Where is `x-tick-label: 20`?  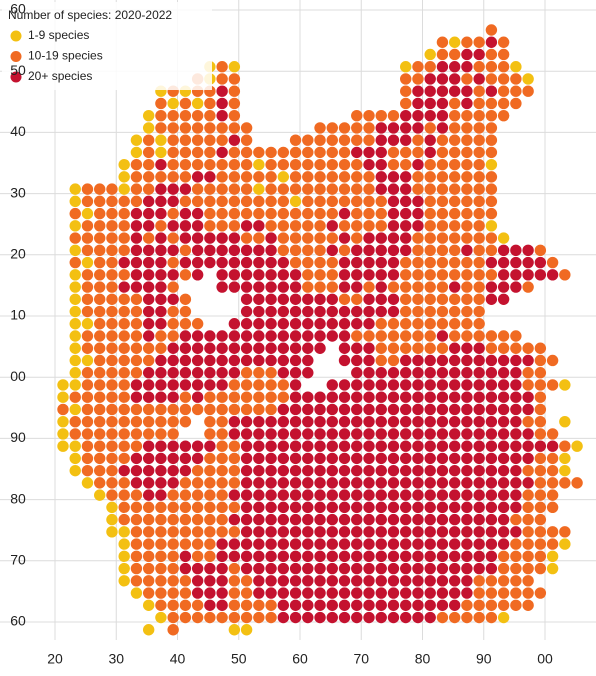 x-tick-label: 20 is located at coordinates (55, 659).